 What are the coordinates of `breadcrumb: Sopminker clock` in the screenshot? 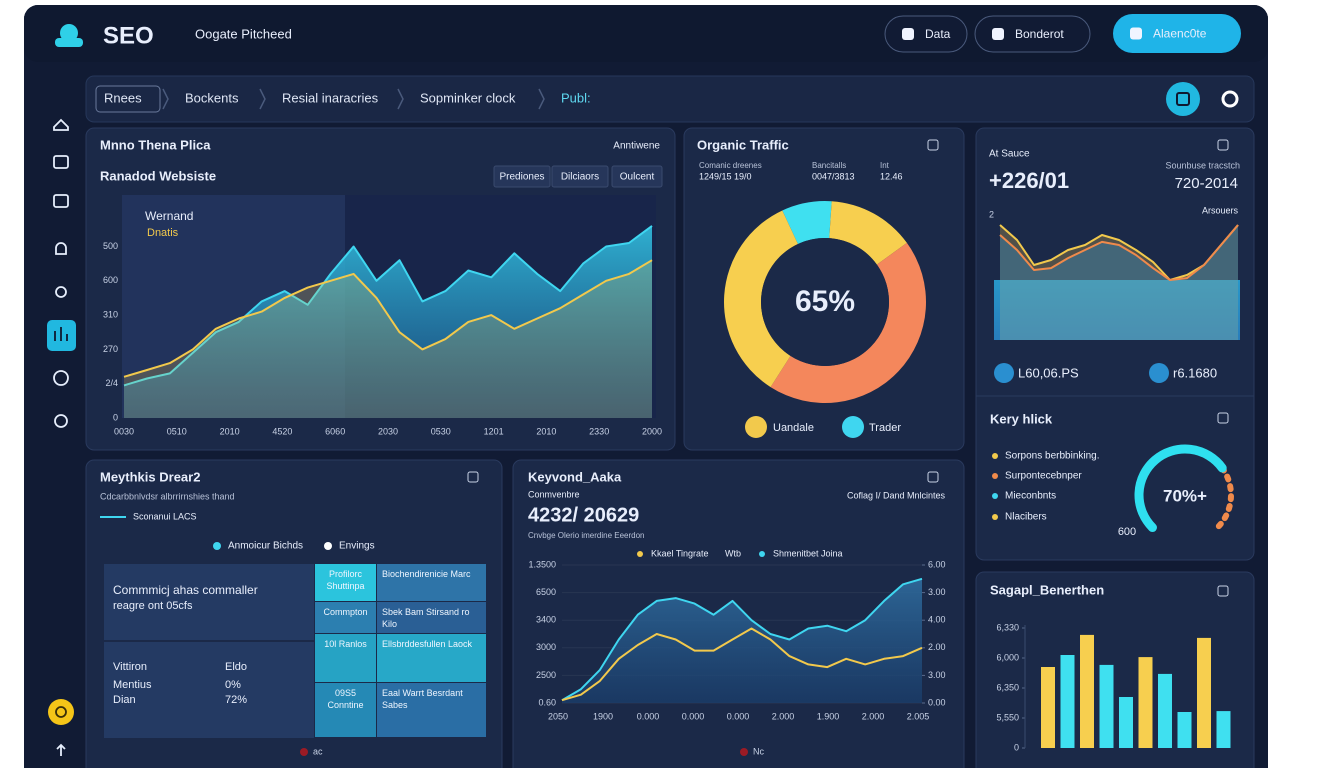 It's located at (468, 97).